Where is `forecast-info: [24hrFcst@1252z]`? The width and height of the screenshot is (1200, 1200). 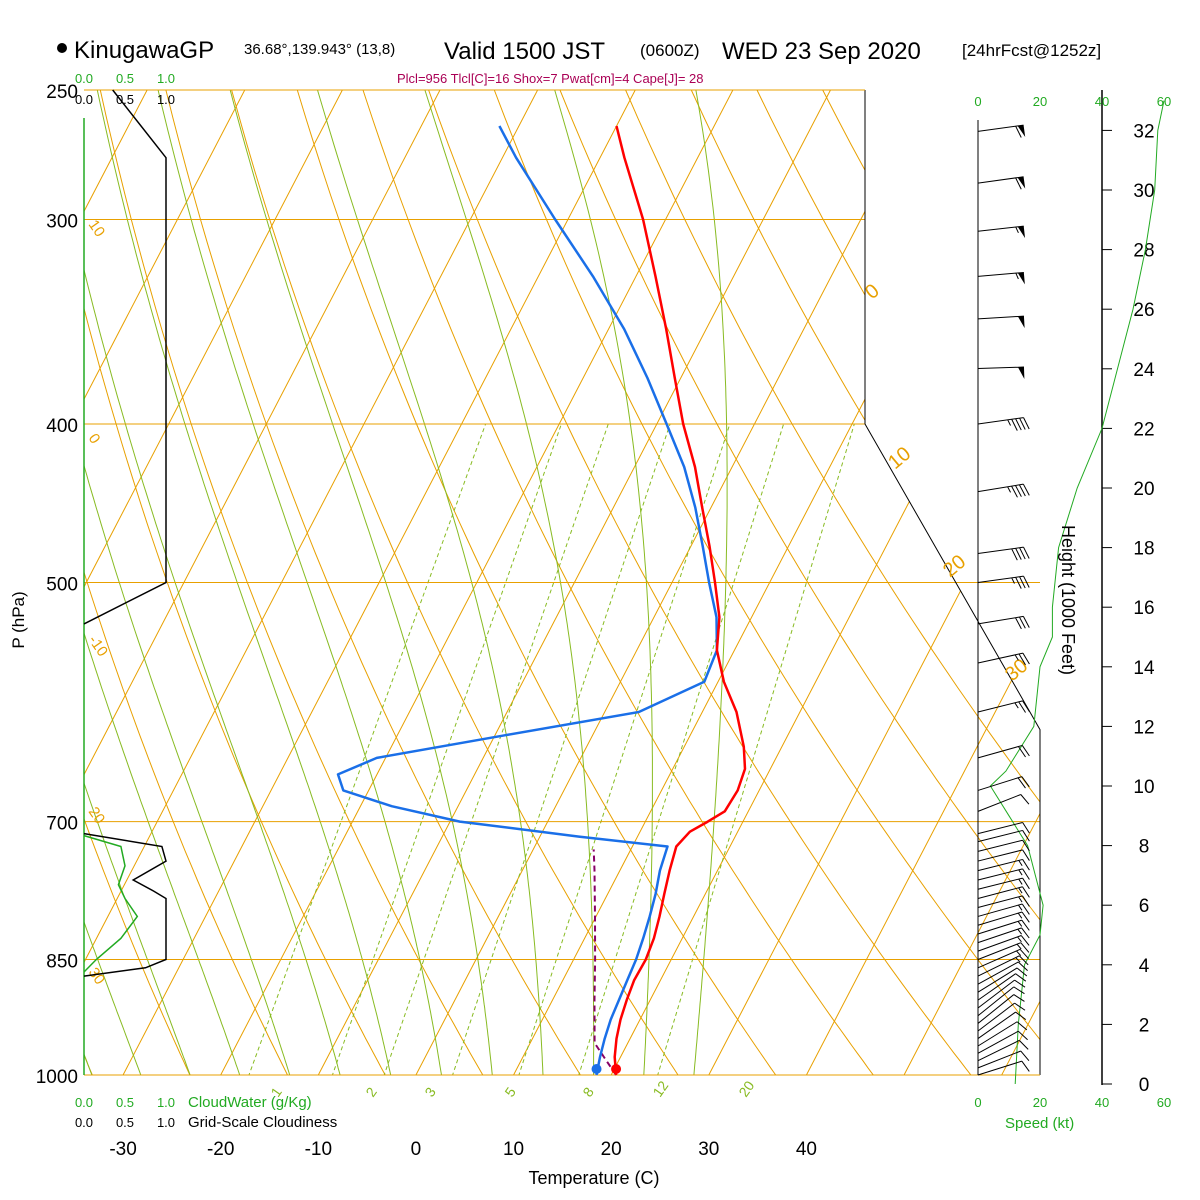 forecast-info: [24hrFcst@1252z] is located at coordinates (1031, 50).